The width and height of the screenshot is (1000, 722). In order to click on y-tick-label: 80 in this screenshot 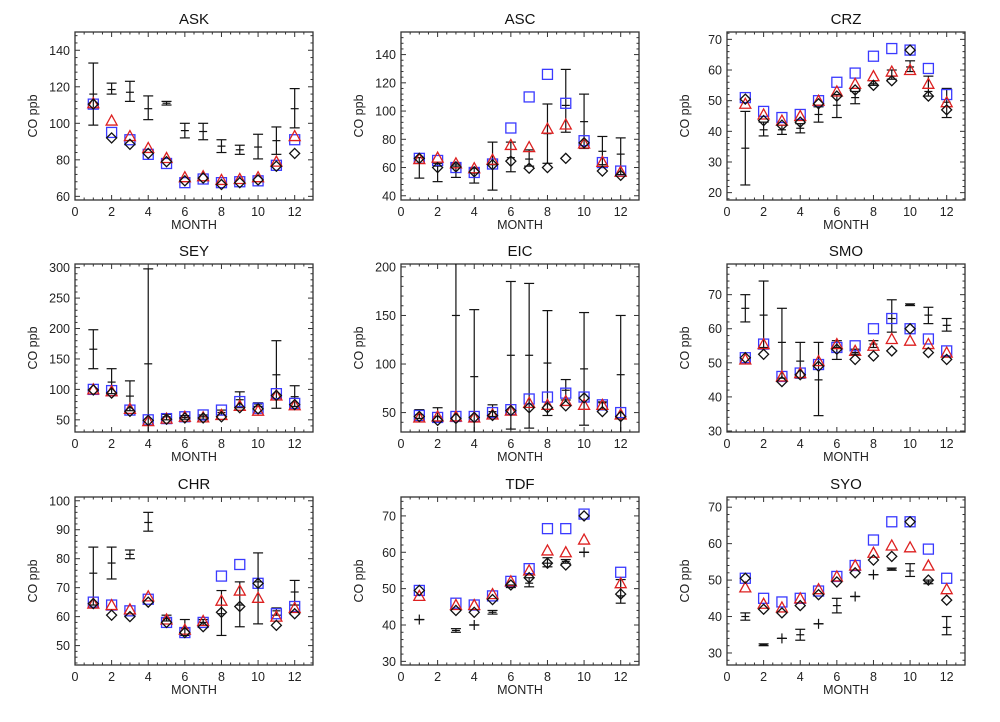, I will do `click(63, 160)`.